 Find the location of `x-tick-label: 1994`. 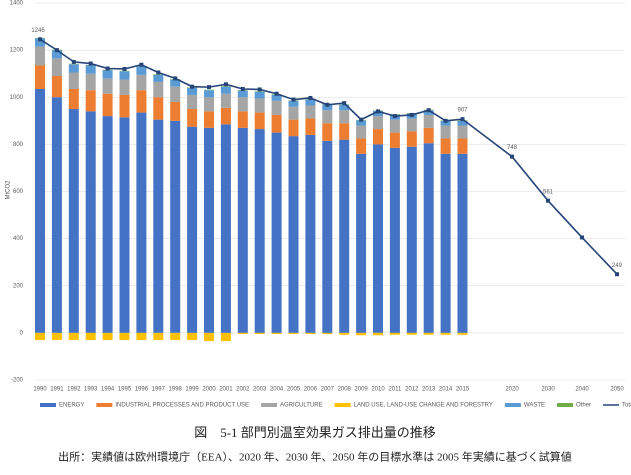

x-tick-label: 1994 is located at coordinates (108, 390).